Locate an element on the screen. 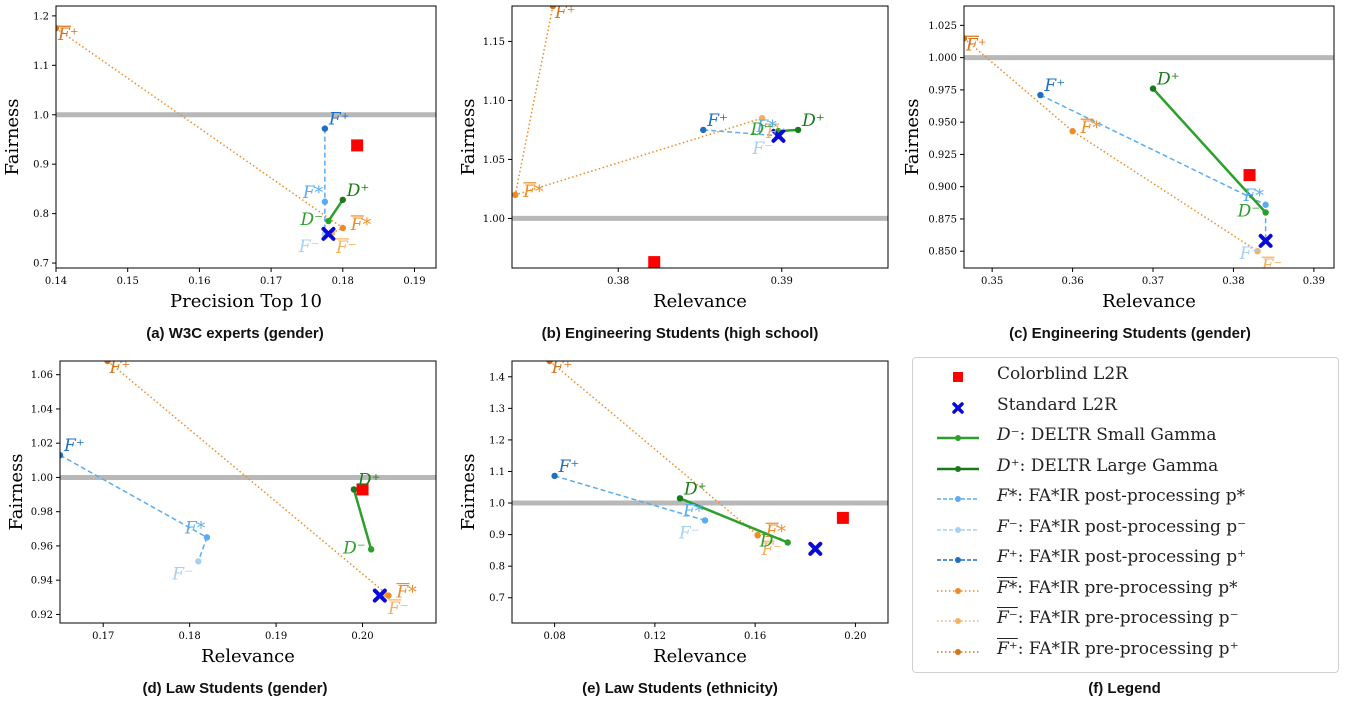  y-tick-label: 1.4 is located at coordinates (497, 377).